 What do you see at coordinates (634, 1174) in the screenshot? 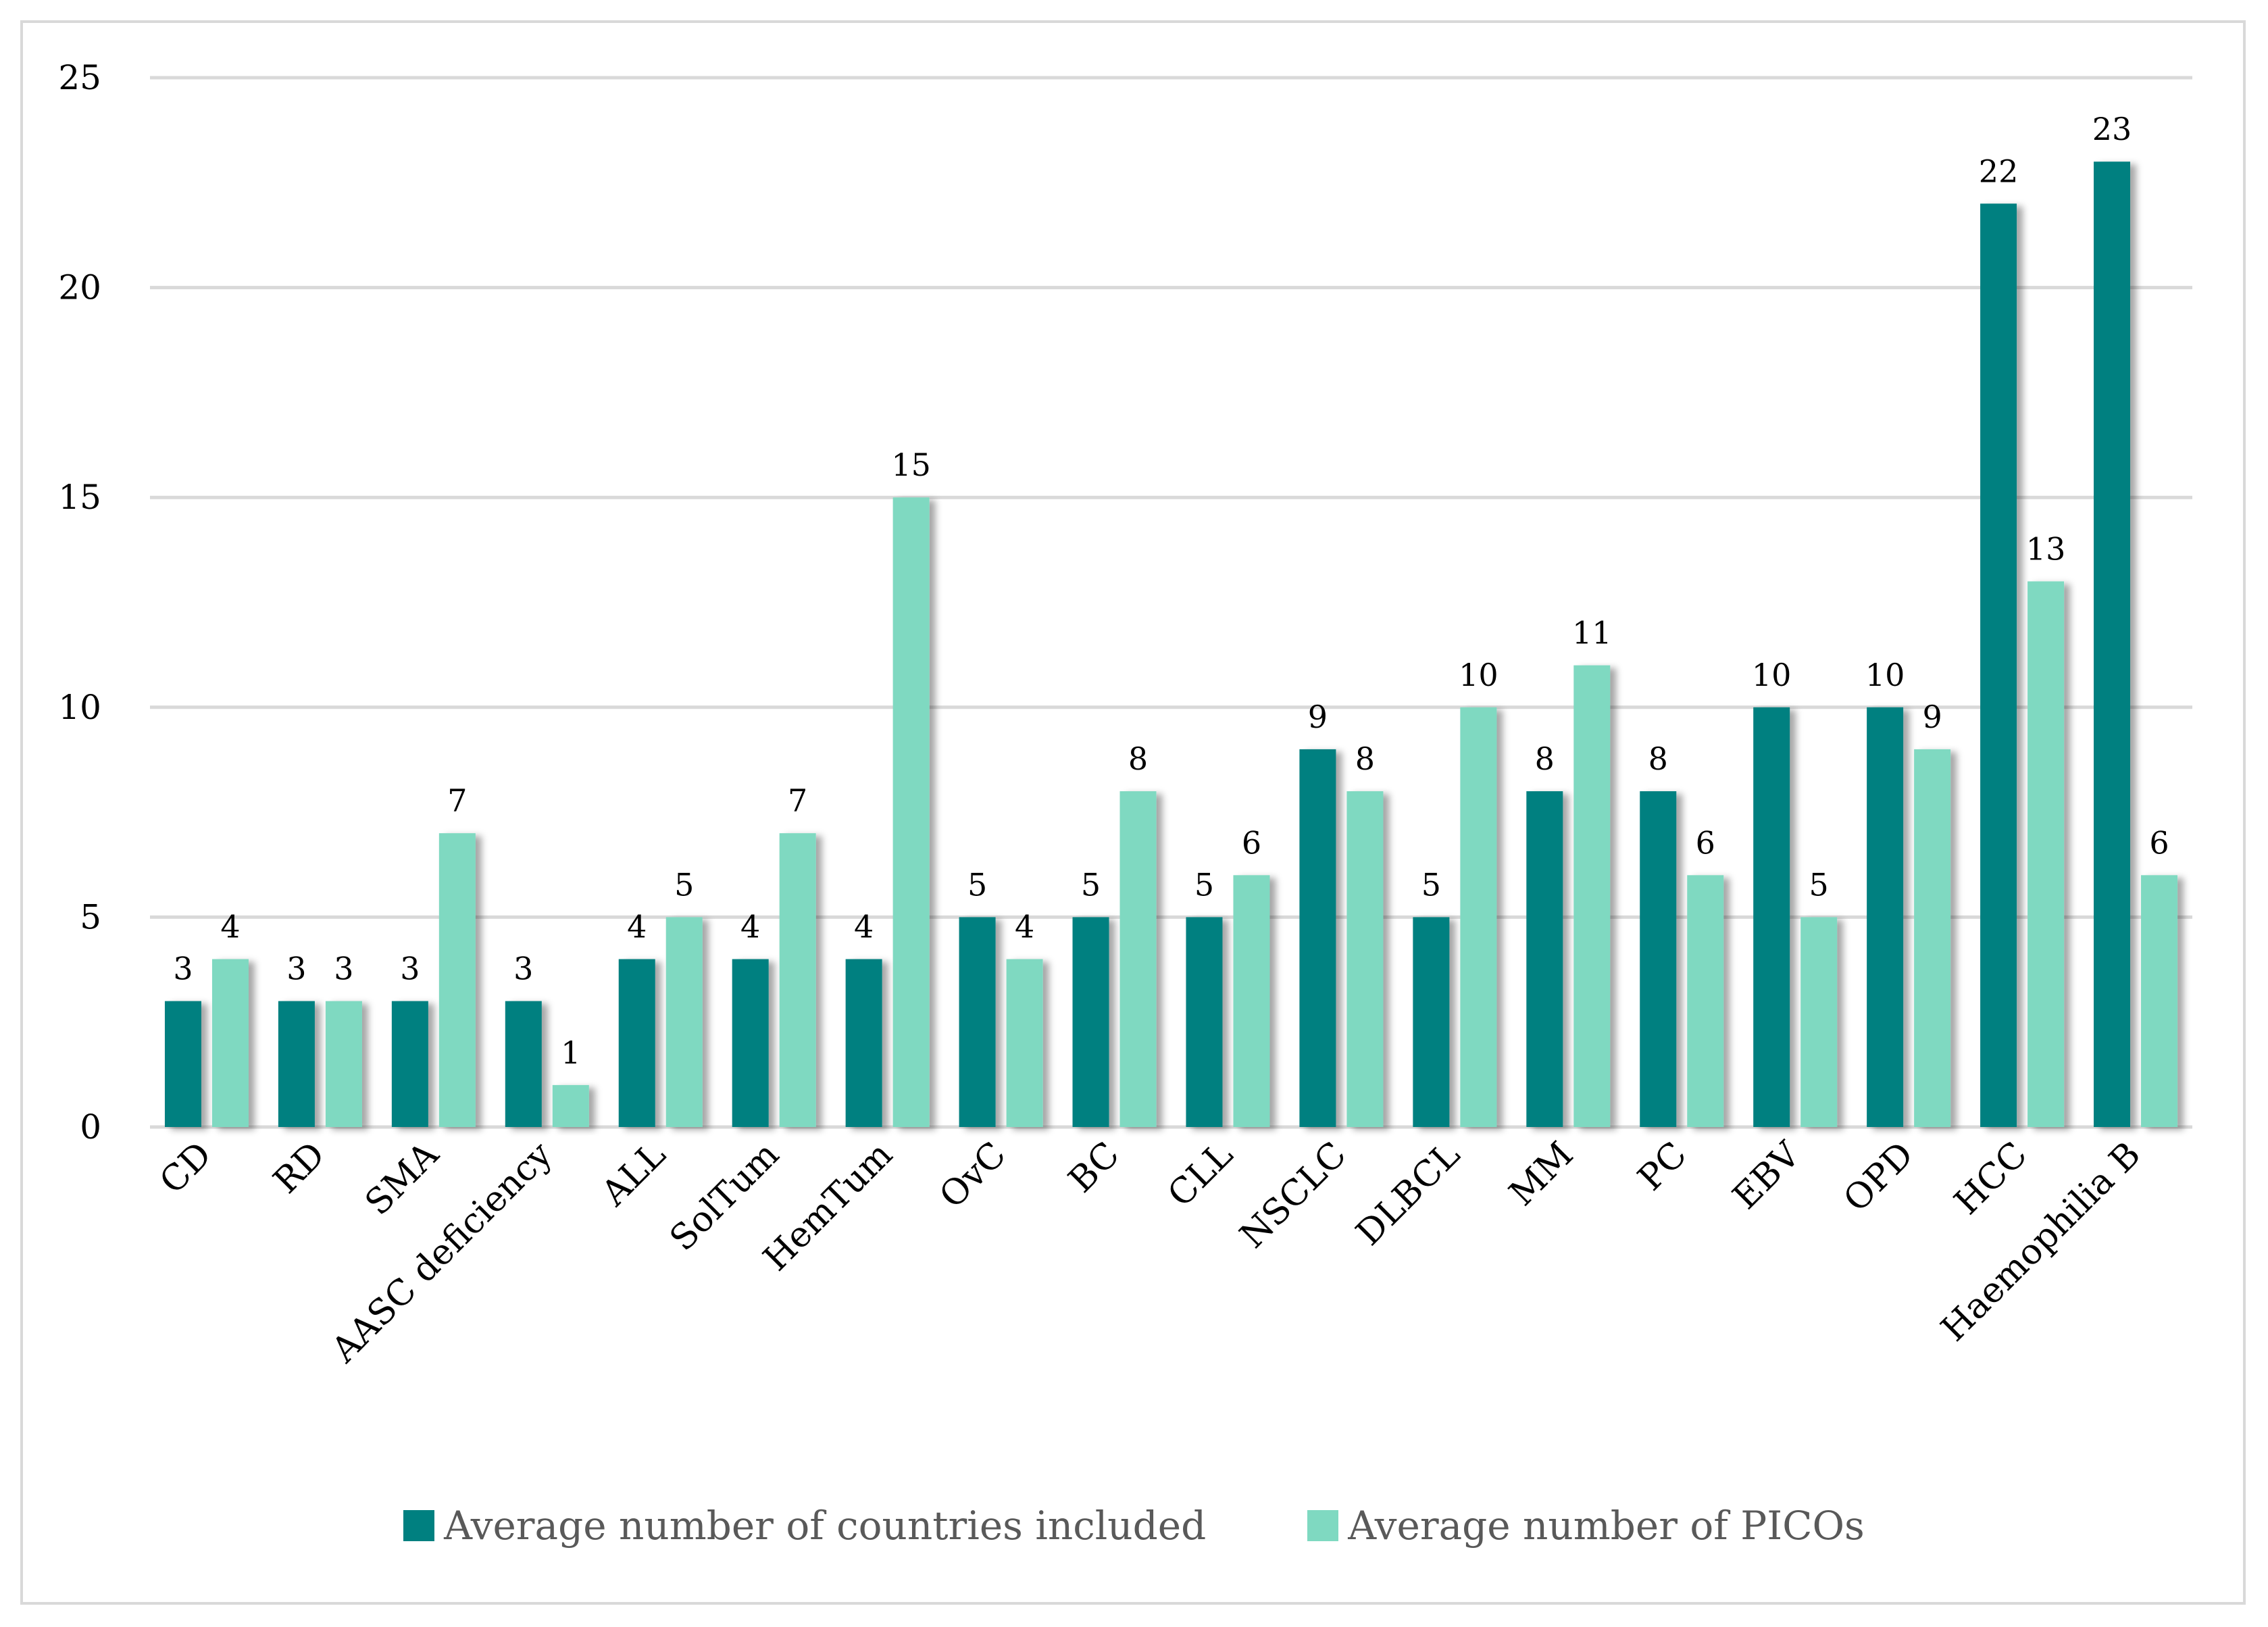
I see `category-label-4: ALL` at bounding box center [634, 1174].